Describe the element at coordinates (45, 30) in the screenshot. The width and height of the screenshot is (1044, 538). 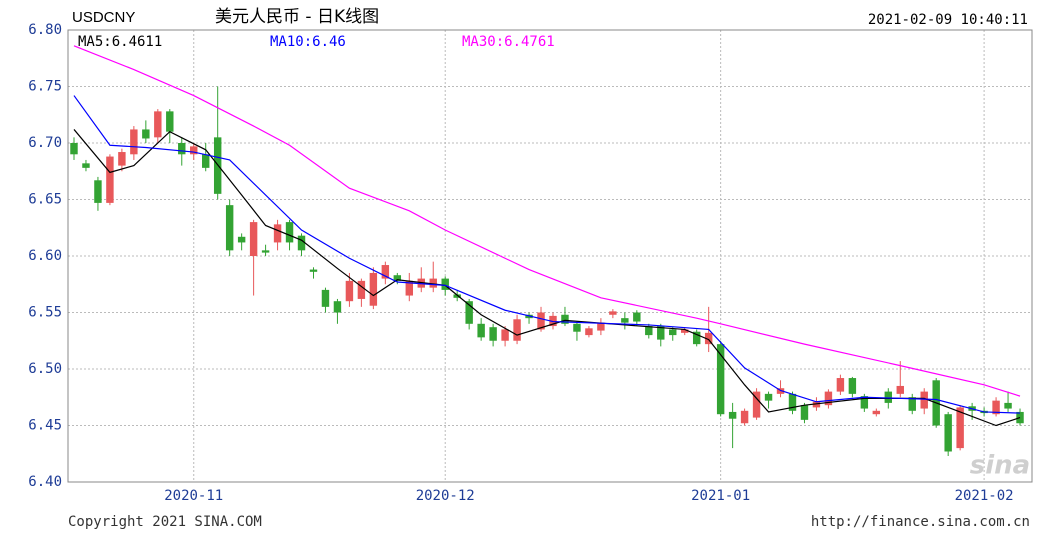
I see `y-tick-label: 6.80` at that location.